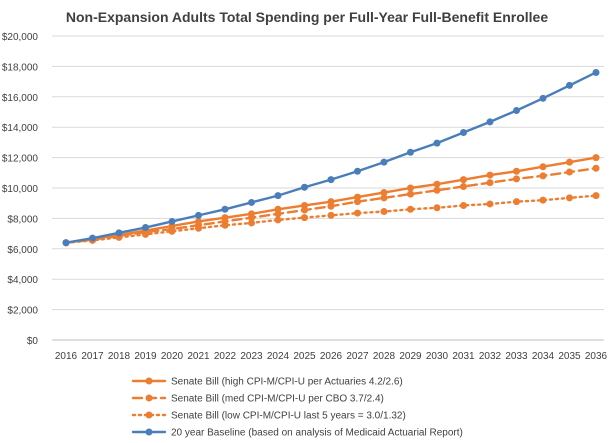 Image resolution: width=615 pixels, height=443 pixels. I want to click on x-tick-label: 2027, so click(357, 356).